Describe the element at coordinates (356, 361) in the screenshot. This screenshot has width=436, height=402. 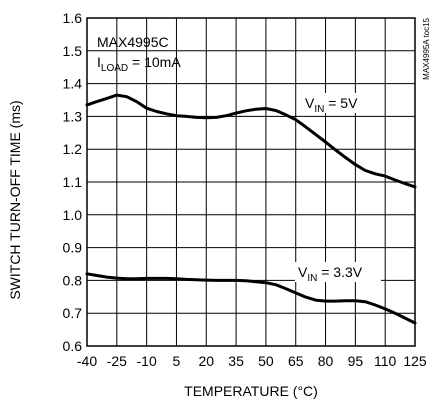
I see `x-tick-label: 95` at that location.